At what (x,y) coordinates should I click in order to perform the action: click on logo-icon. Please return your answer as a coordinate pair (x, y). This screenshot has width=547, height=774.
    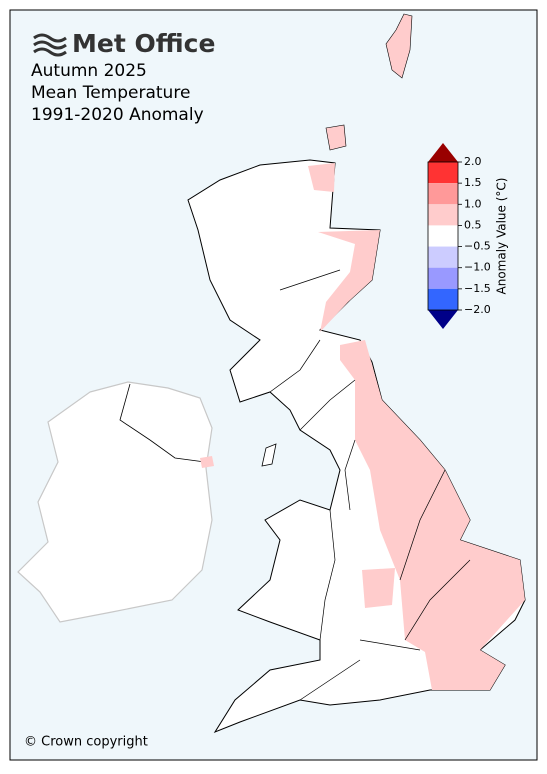
    Looking at the image, I should click on (50, 45).